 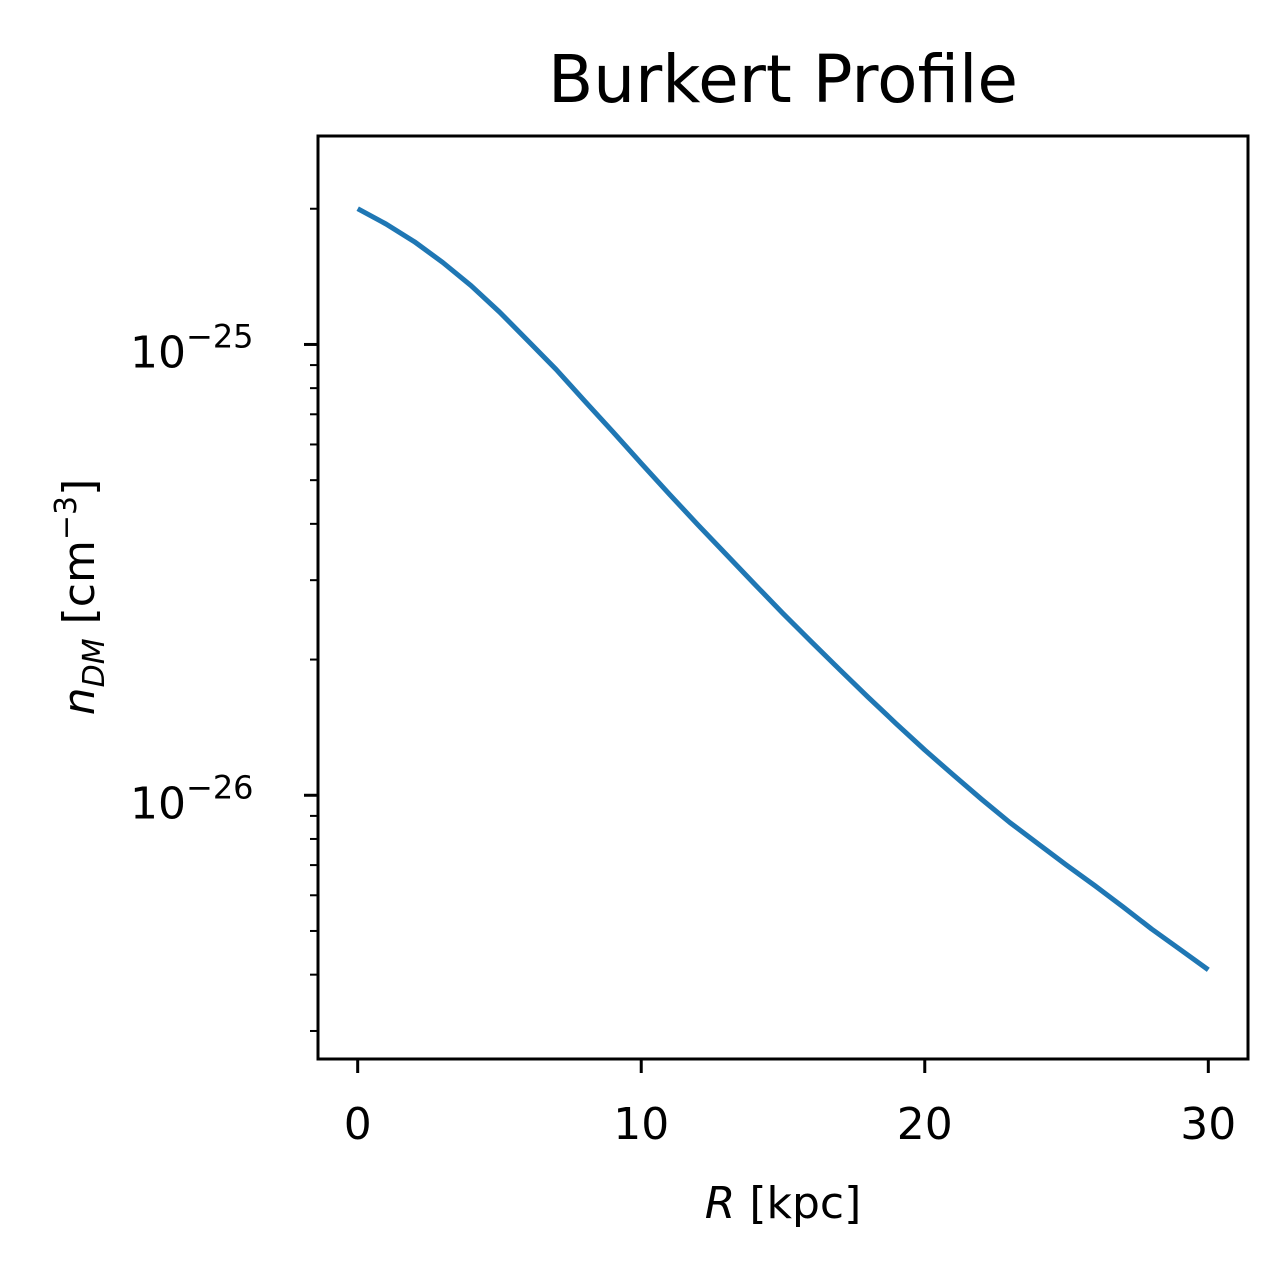 I want to click on y-axis-label-unit-exponent: −3, so click(x=66, y=518).